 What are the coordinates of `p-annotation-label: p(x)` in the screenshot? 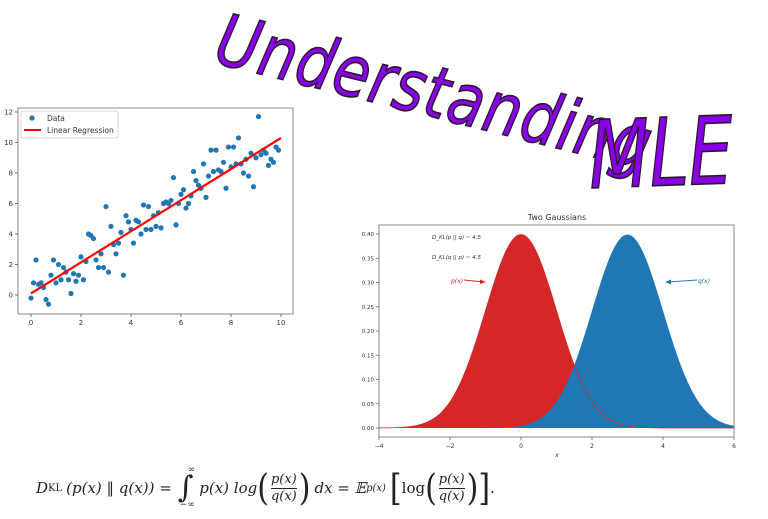 It's located at (456, 281).